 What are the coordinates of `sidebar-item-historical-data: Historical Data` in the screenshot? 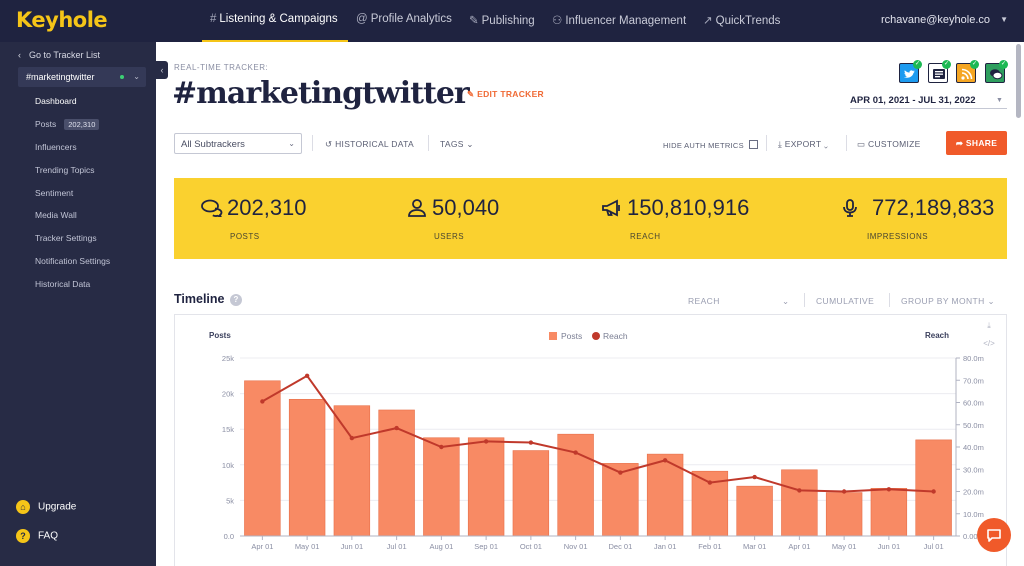 It's located at (63, 284).